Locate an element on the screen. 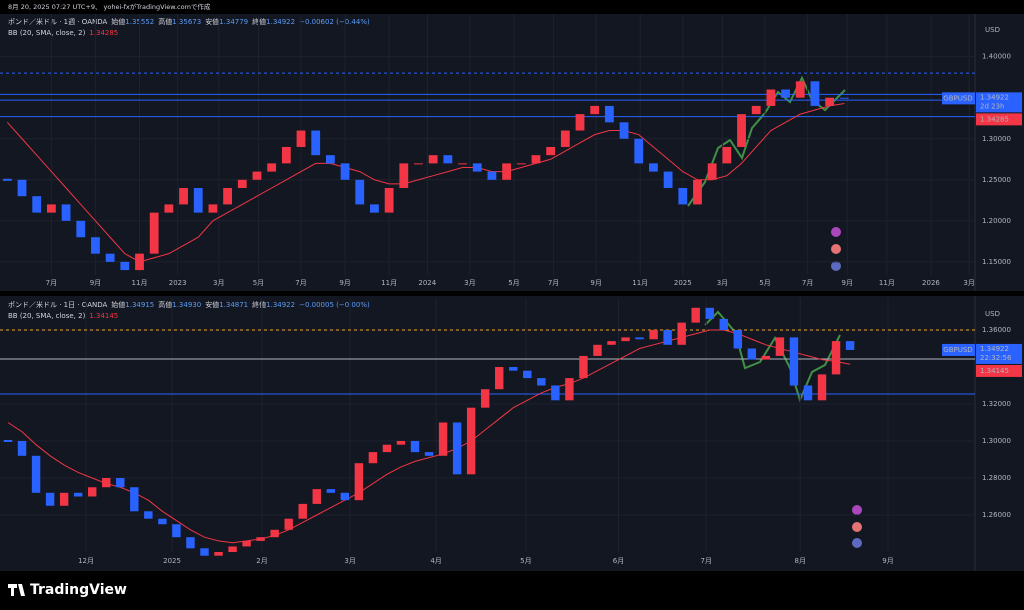 Image resolution: width=1024 pixels, height=610 pixels. x-tick-label: 12月 is located at coordinates (86, 561).